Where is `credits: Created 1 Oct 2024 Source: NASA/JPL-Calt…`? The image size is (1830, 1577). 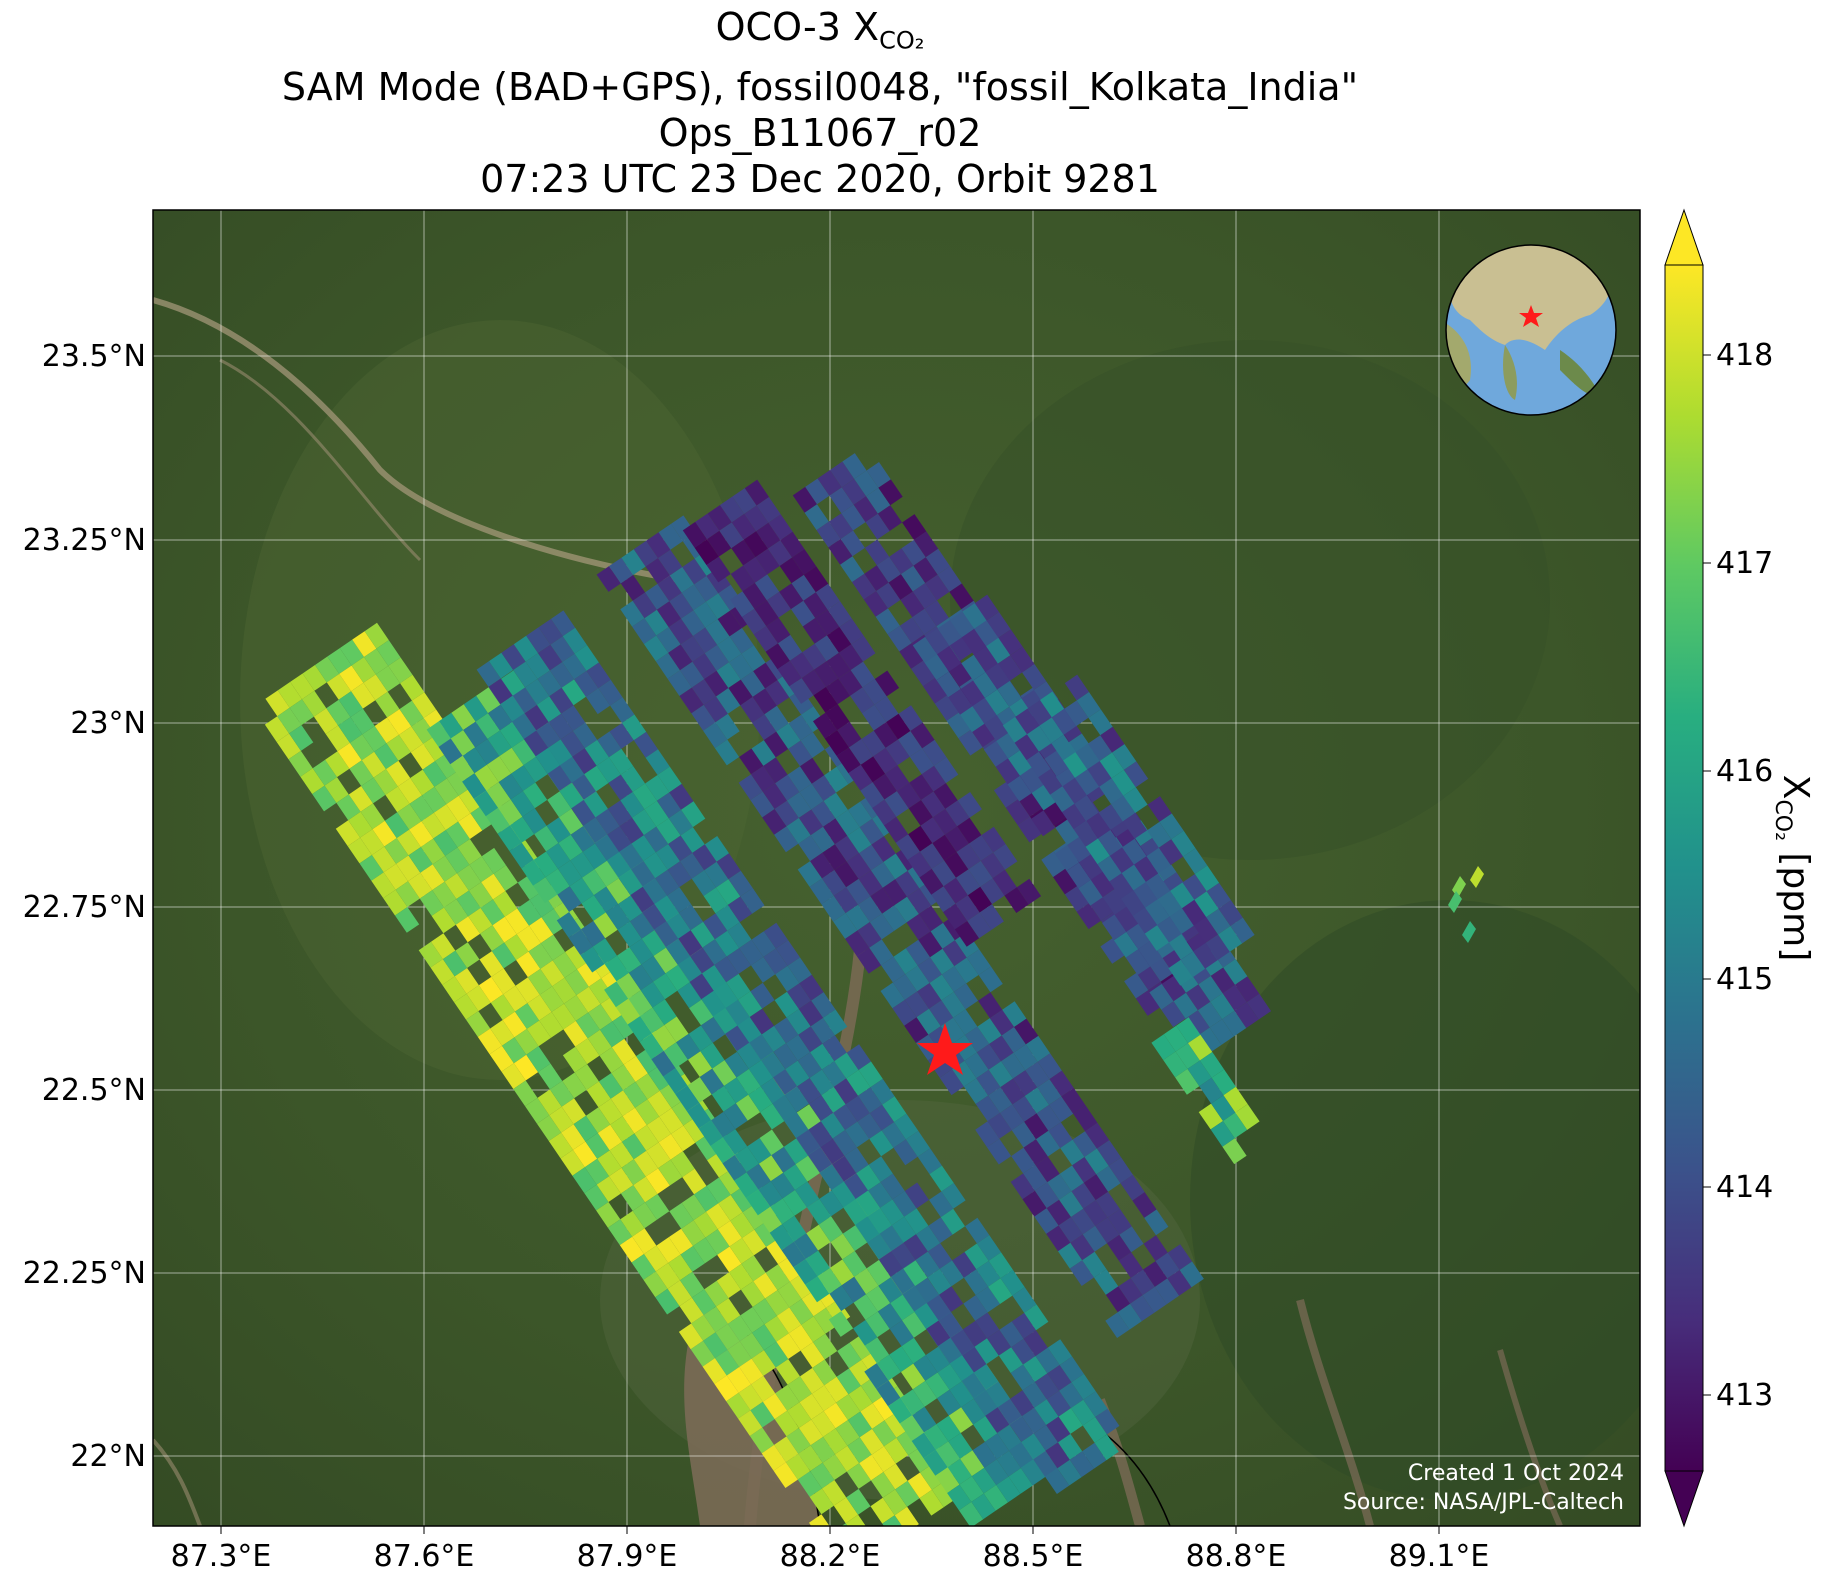 credits: Created 1 Oct 2024 Source: NASA/JPL-Calt… is located at coordinates (1483, 1488).